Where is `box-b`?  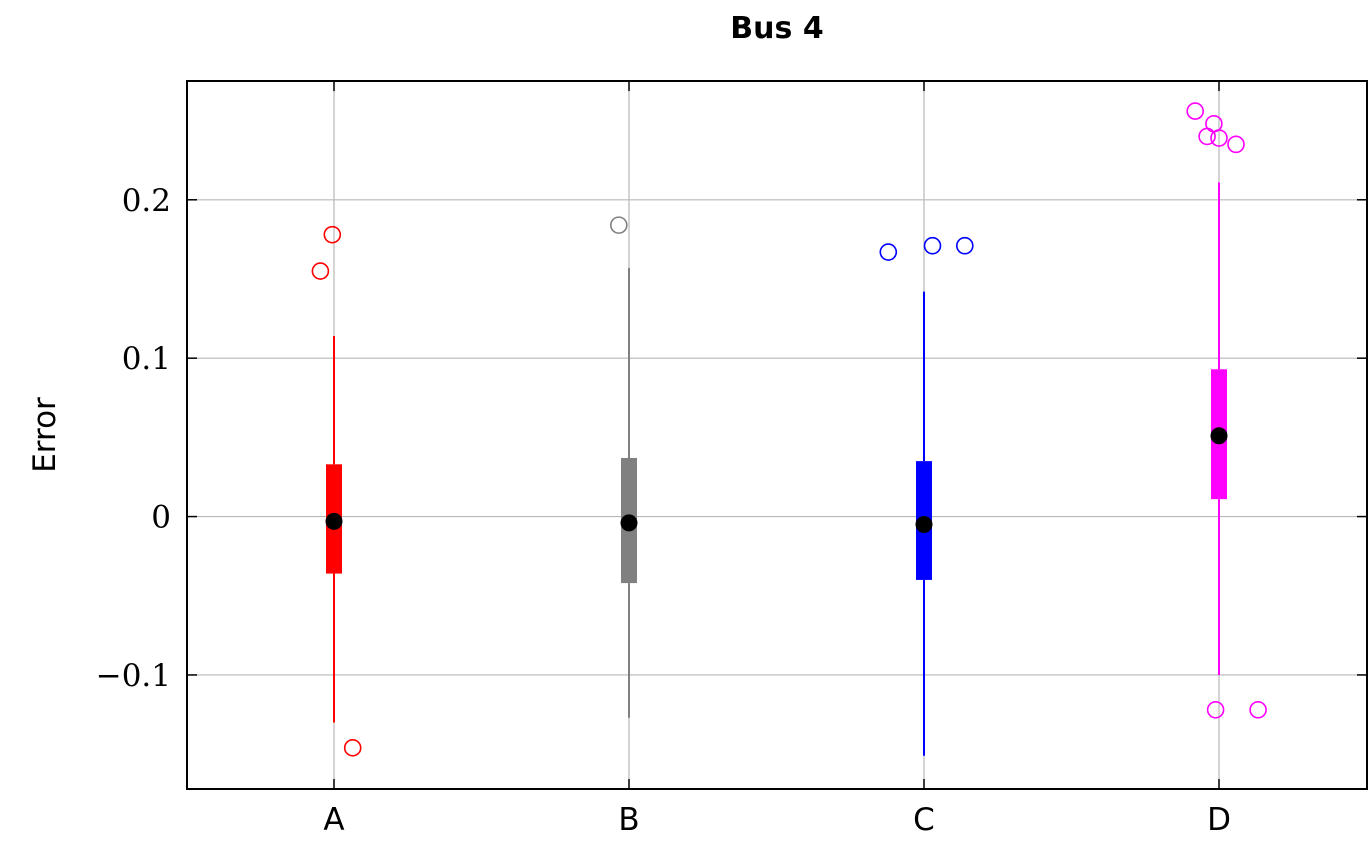 box-b is located at coordinates (623, 467).